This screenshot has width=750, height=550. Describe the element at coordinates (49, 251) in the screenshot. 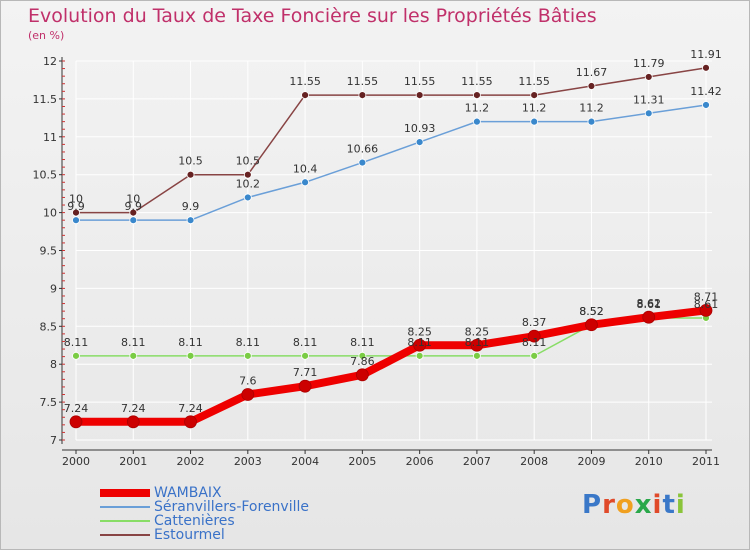

I see `y-tick-label: 9.5` at that location.